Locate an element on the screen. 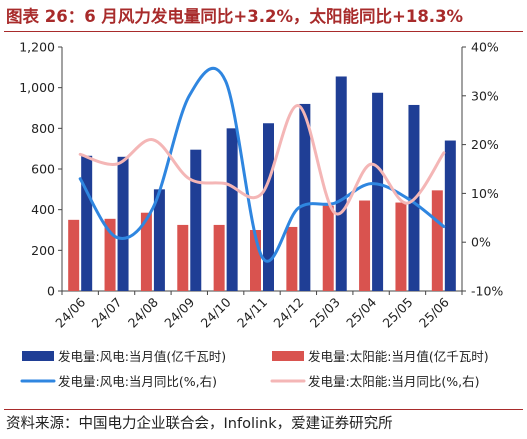 Image resolution: width=527 pixels, height=439 pixels. x-tick-label: 25/04 is located at coordinates (361, 312).